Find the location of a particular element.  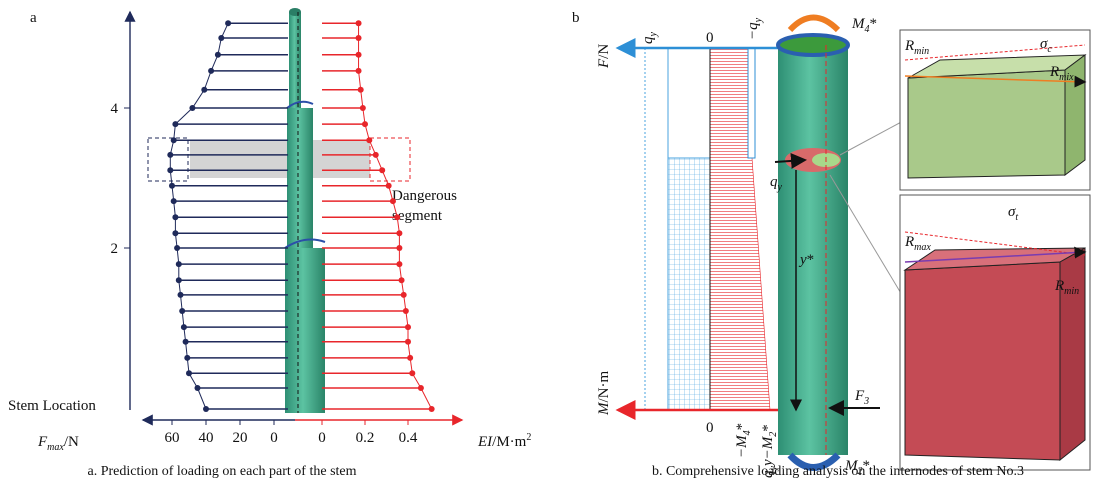

shear-grid is located at coordinates (689, 284).